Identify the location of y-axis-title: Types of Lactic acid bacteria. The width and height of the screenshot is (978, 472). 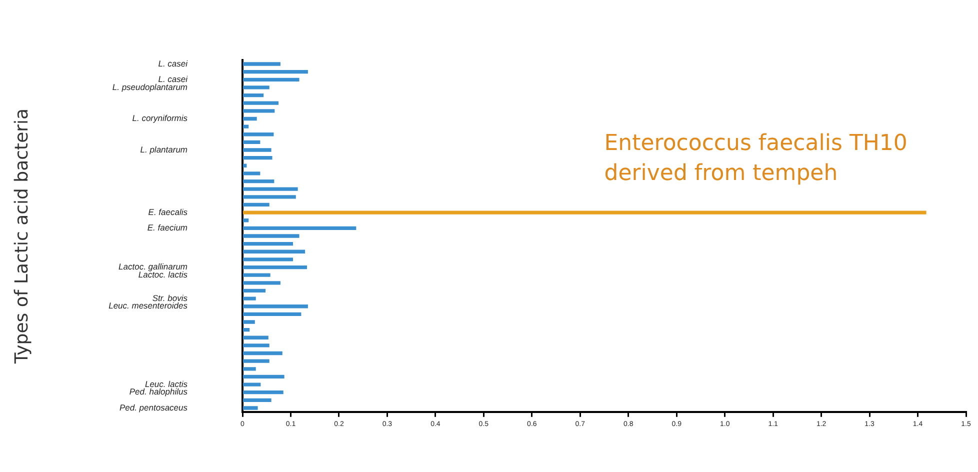
(21, 236).